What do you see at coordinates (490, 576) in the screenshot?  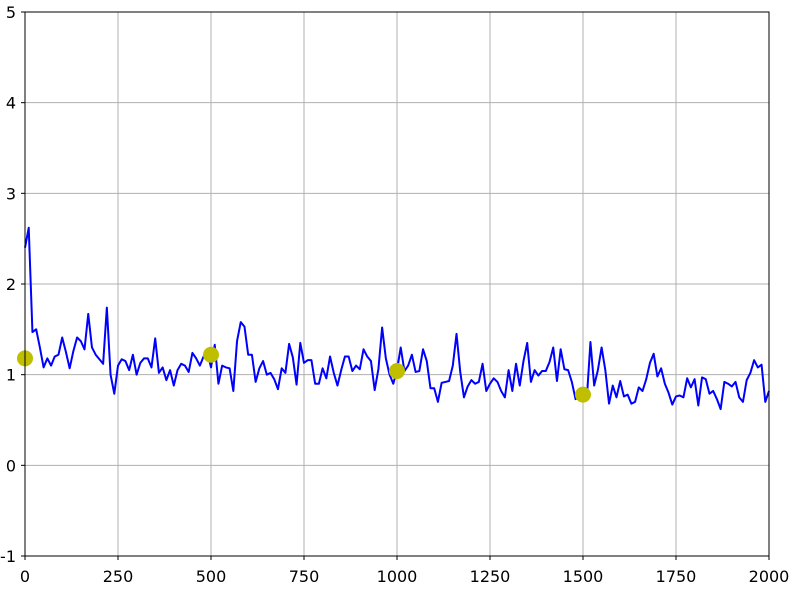 I see `x-tick-label: 1250` at bounding box center [490, 576].